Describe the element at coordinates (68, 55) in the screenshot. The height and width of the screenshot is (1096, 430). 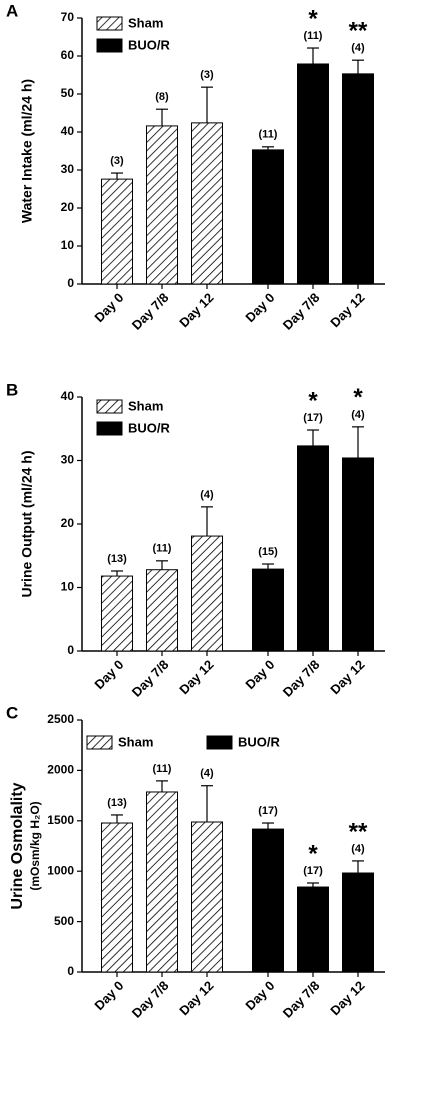
I see `y-tick-label: 60` at that location.